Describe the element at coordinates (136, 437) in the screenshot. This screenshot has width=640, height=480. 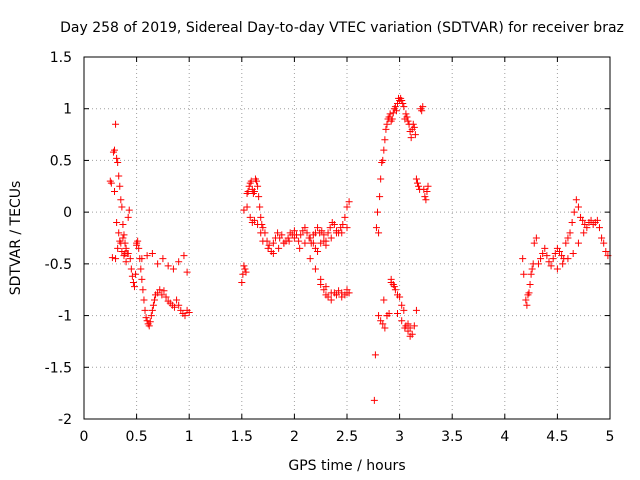
I see `x-tick-label: 0.5` at that location.